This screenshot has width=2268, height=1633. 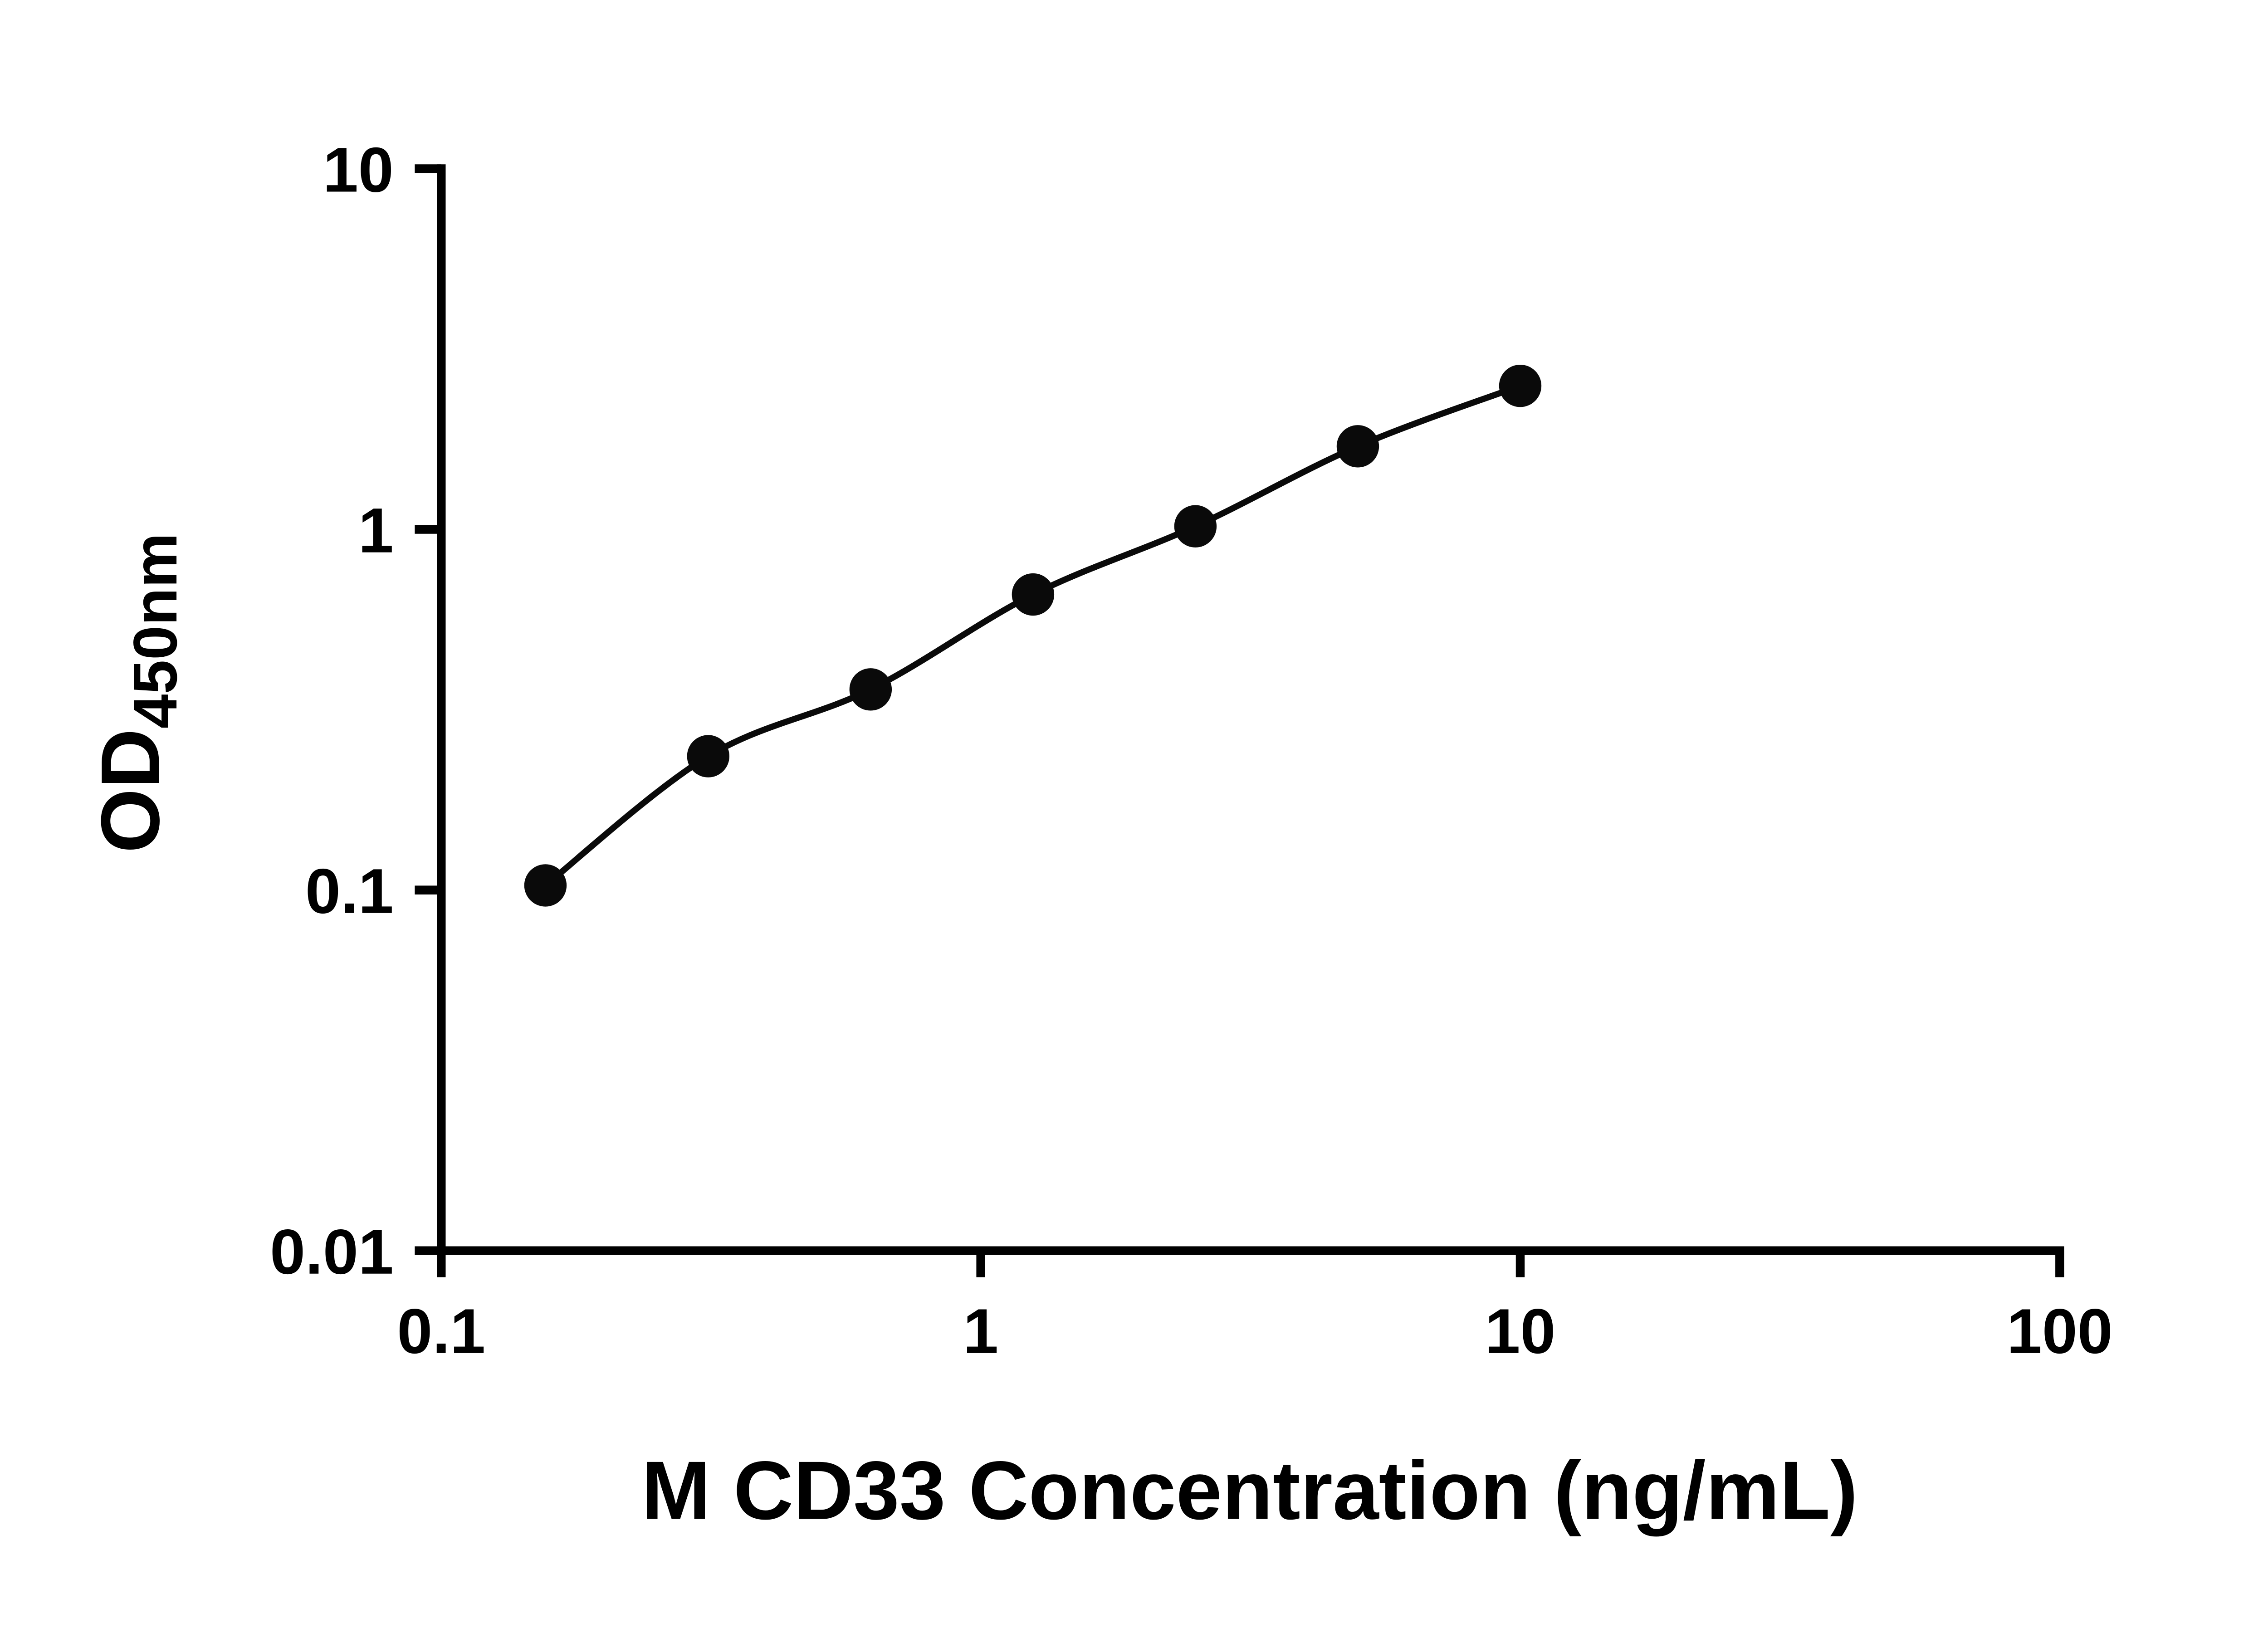 I want to click on y-tick-label: 10, so click(x=359, y=169).